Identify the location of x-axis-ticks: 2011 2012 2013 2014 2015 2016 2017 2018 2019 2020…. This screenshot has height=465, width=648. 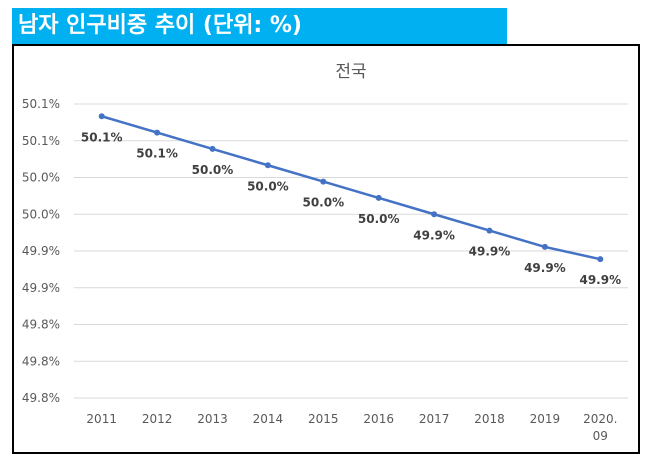
(351, 427).